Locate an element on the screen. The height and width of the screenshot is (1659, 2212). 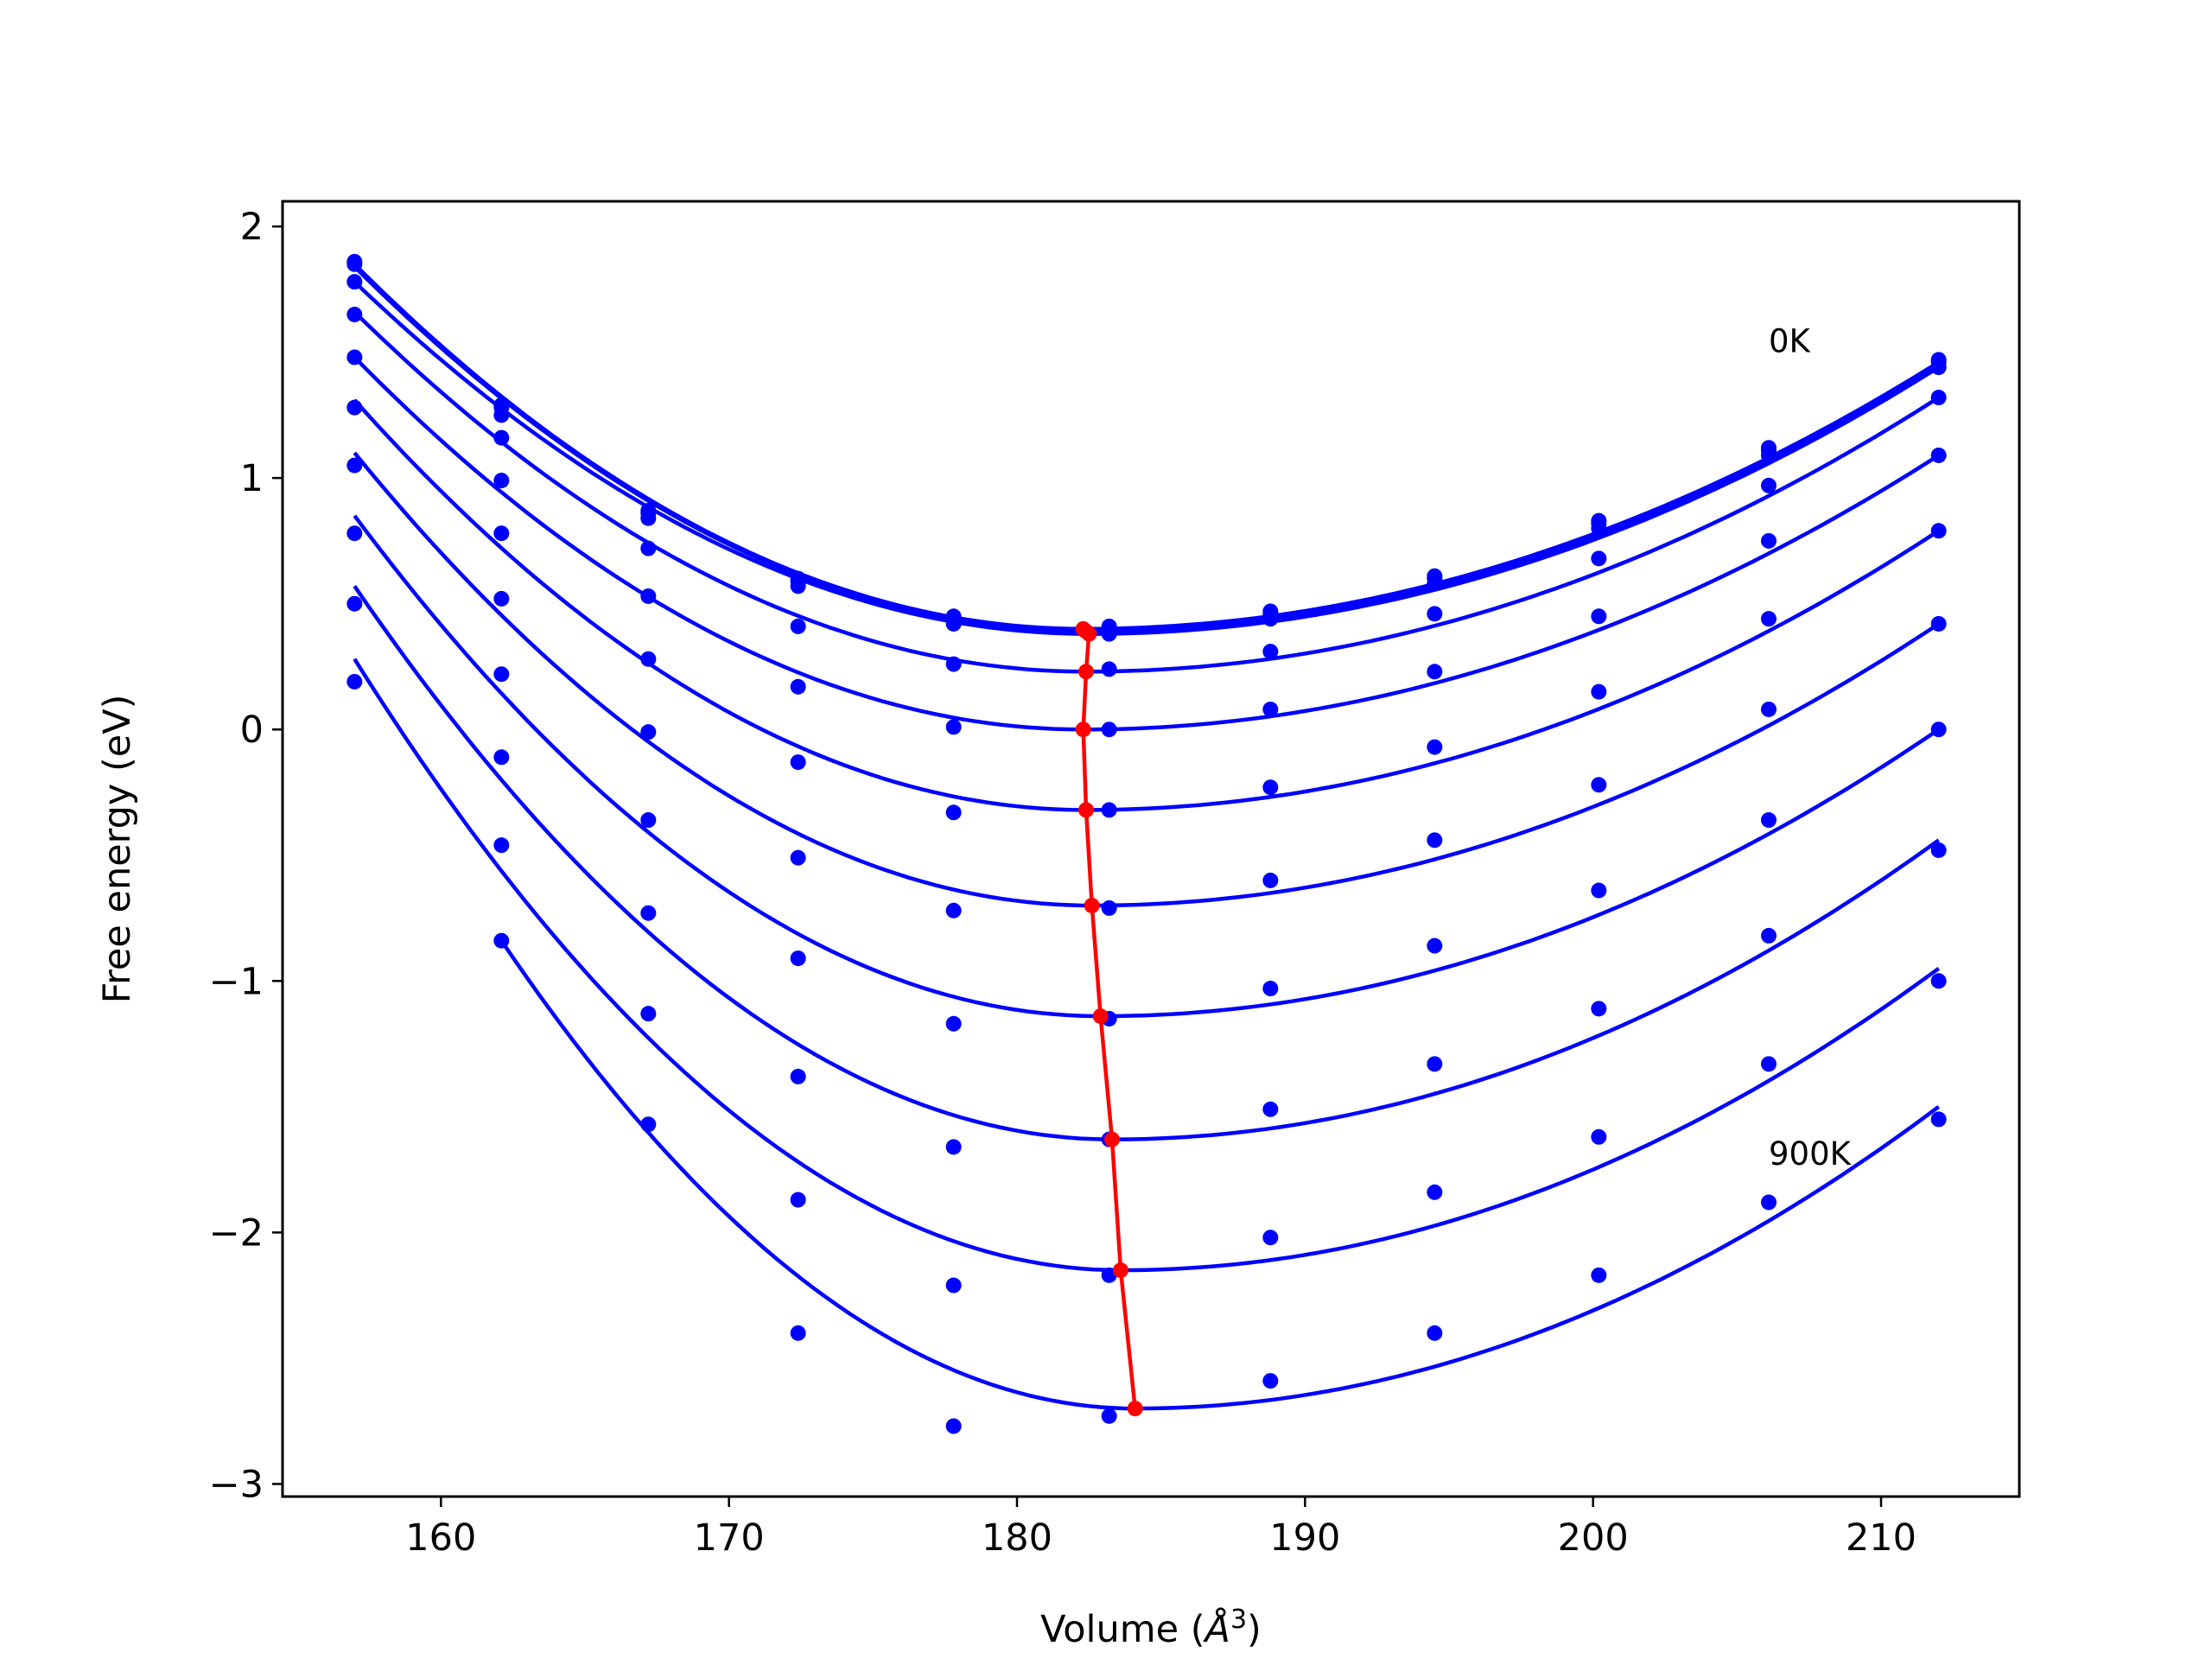
curve-annotation: 900K is located at coordinates (1811, 1154).